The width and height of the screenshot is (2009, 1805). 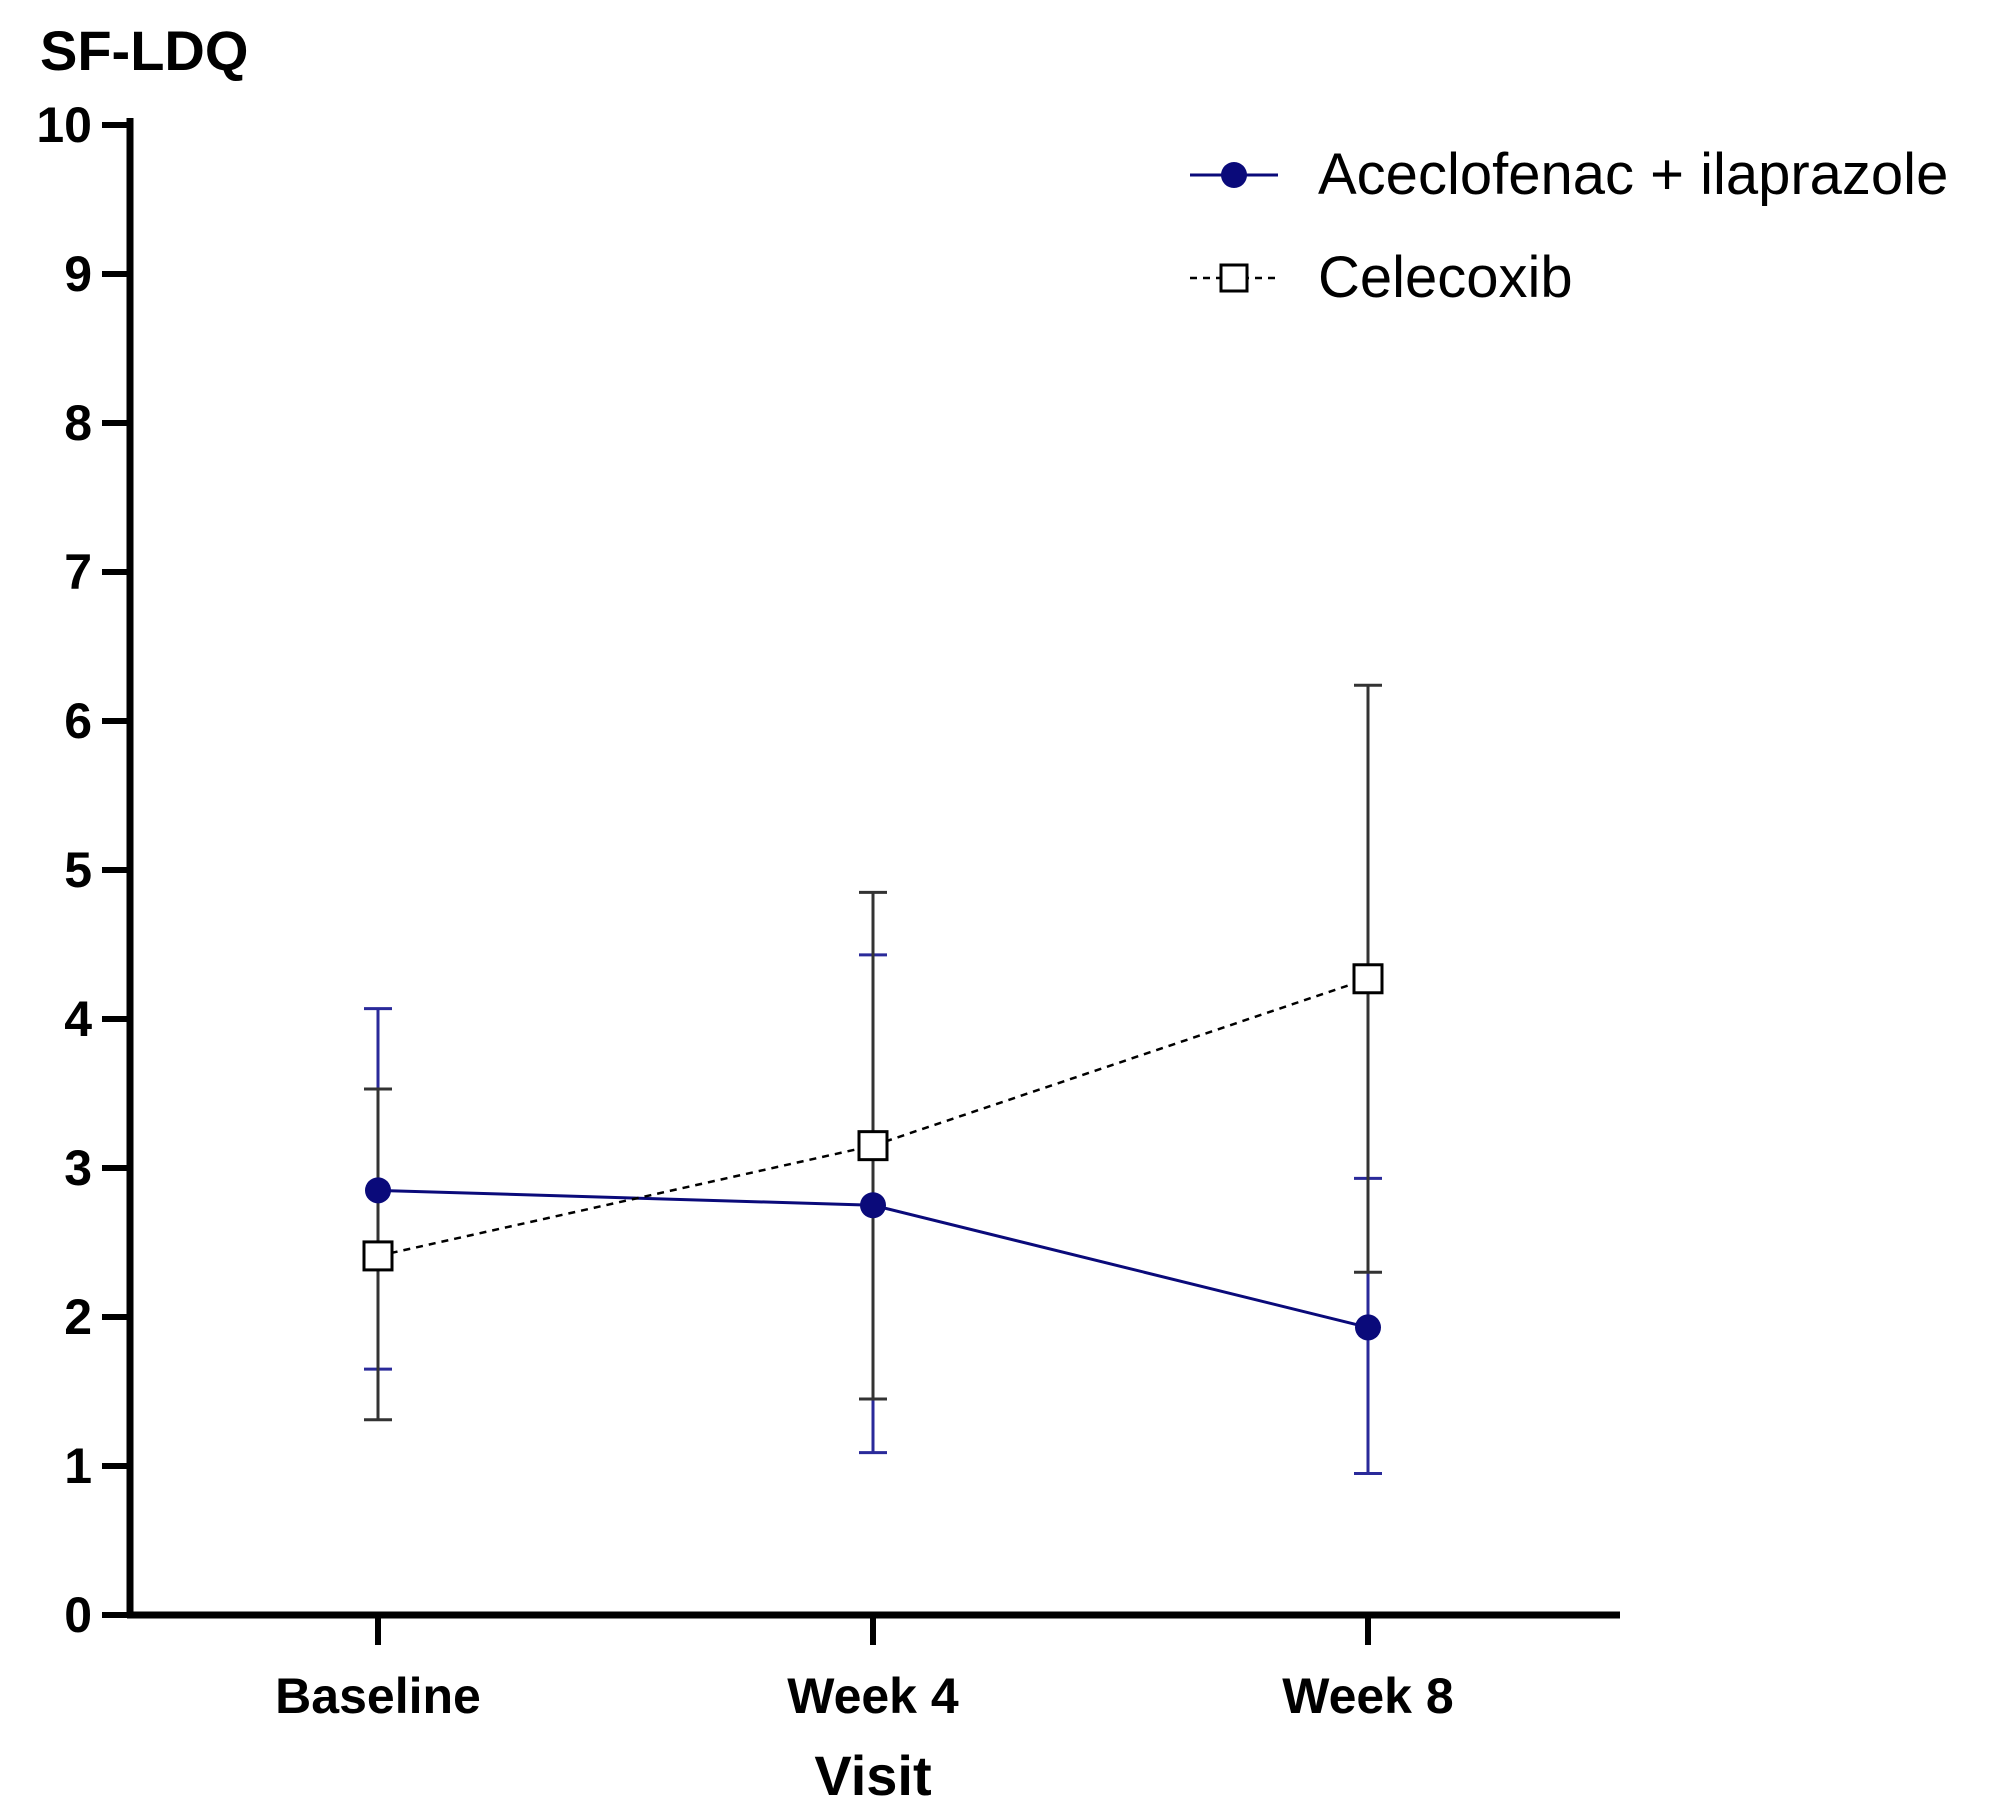 What do you see at coordinates (1569, 226) in the screenshot?
I see `legend: Aceclofenac + ilaprazole Celecoxib` at bounding box center [1569, 226].